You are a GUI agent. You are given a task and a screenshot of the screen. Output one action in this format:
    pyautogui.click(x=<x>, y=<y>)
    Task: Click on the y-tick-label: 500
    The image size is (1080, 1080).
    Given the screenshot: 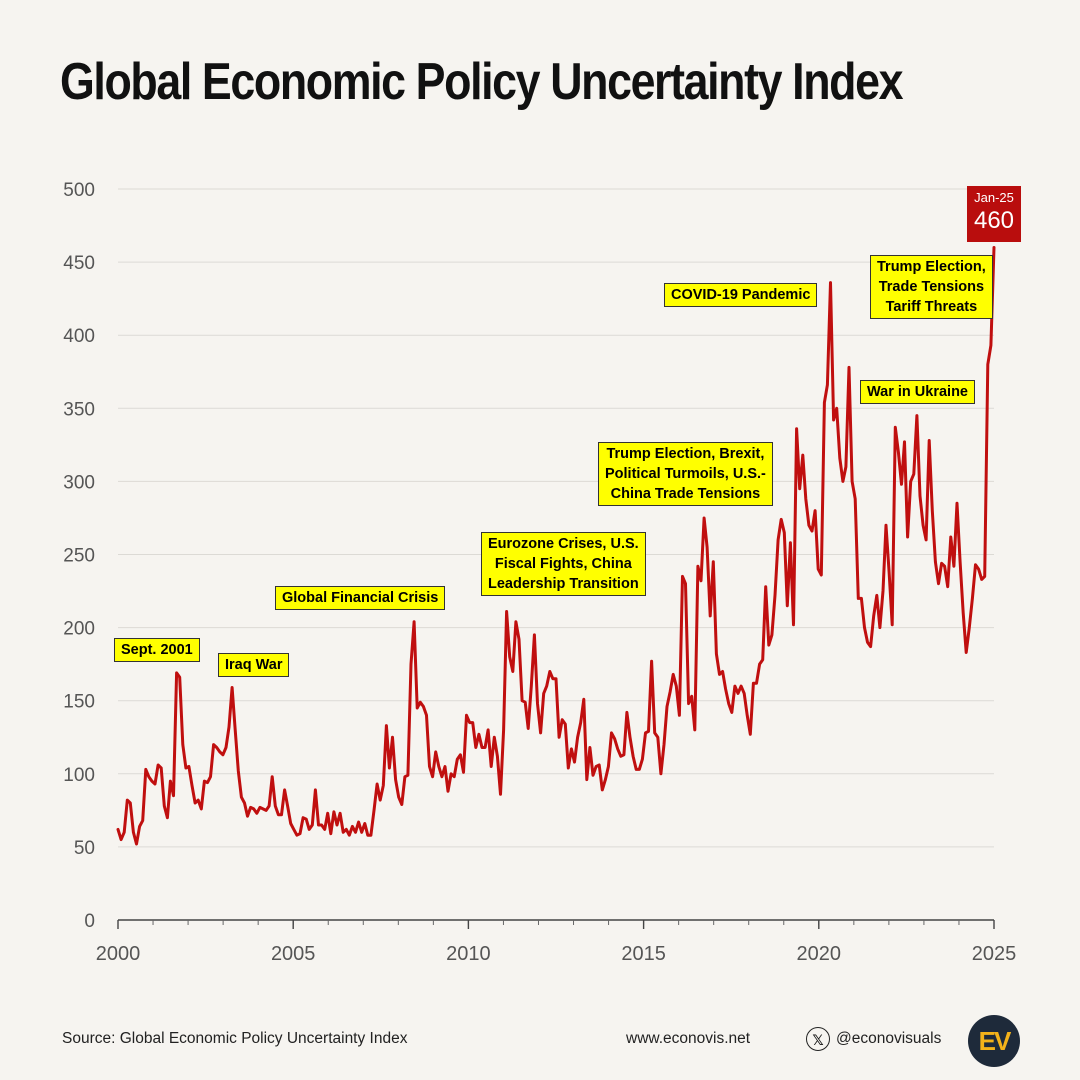 What is the action you would take?
    pyautogui.click(x=79, y=190)
    